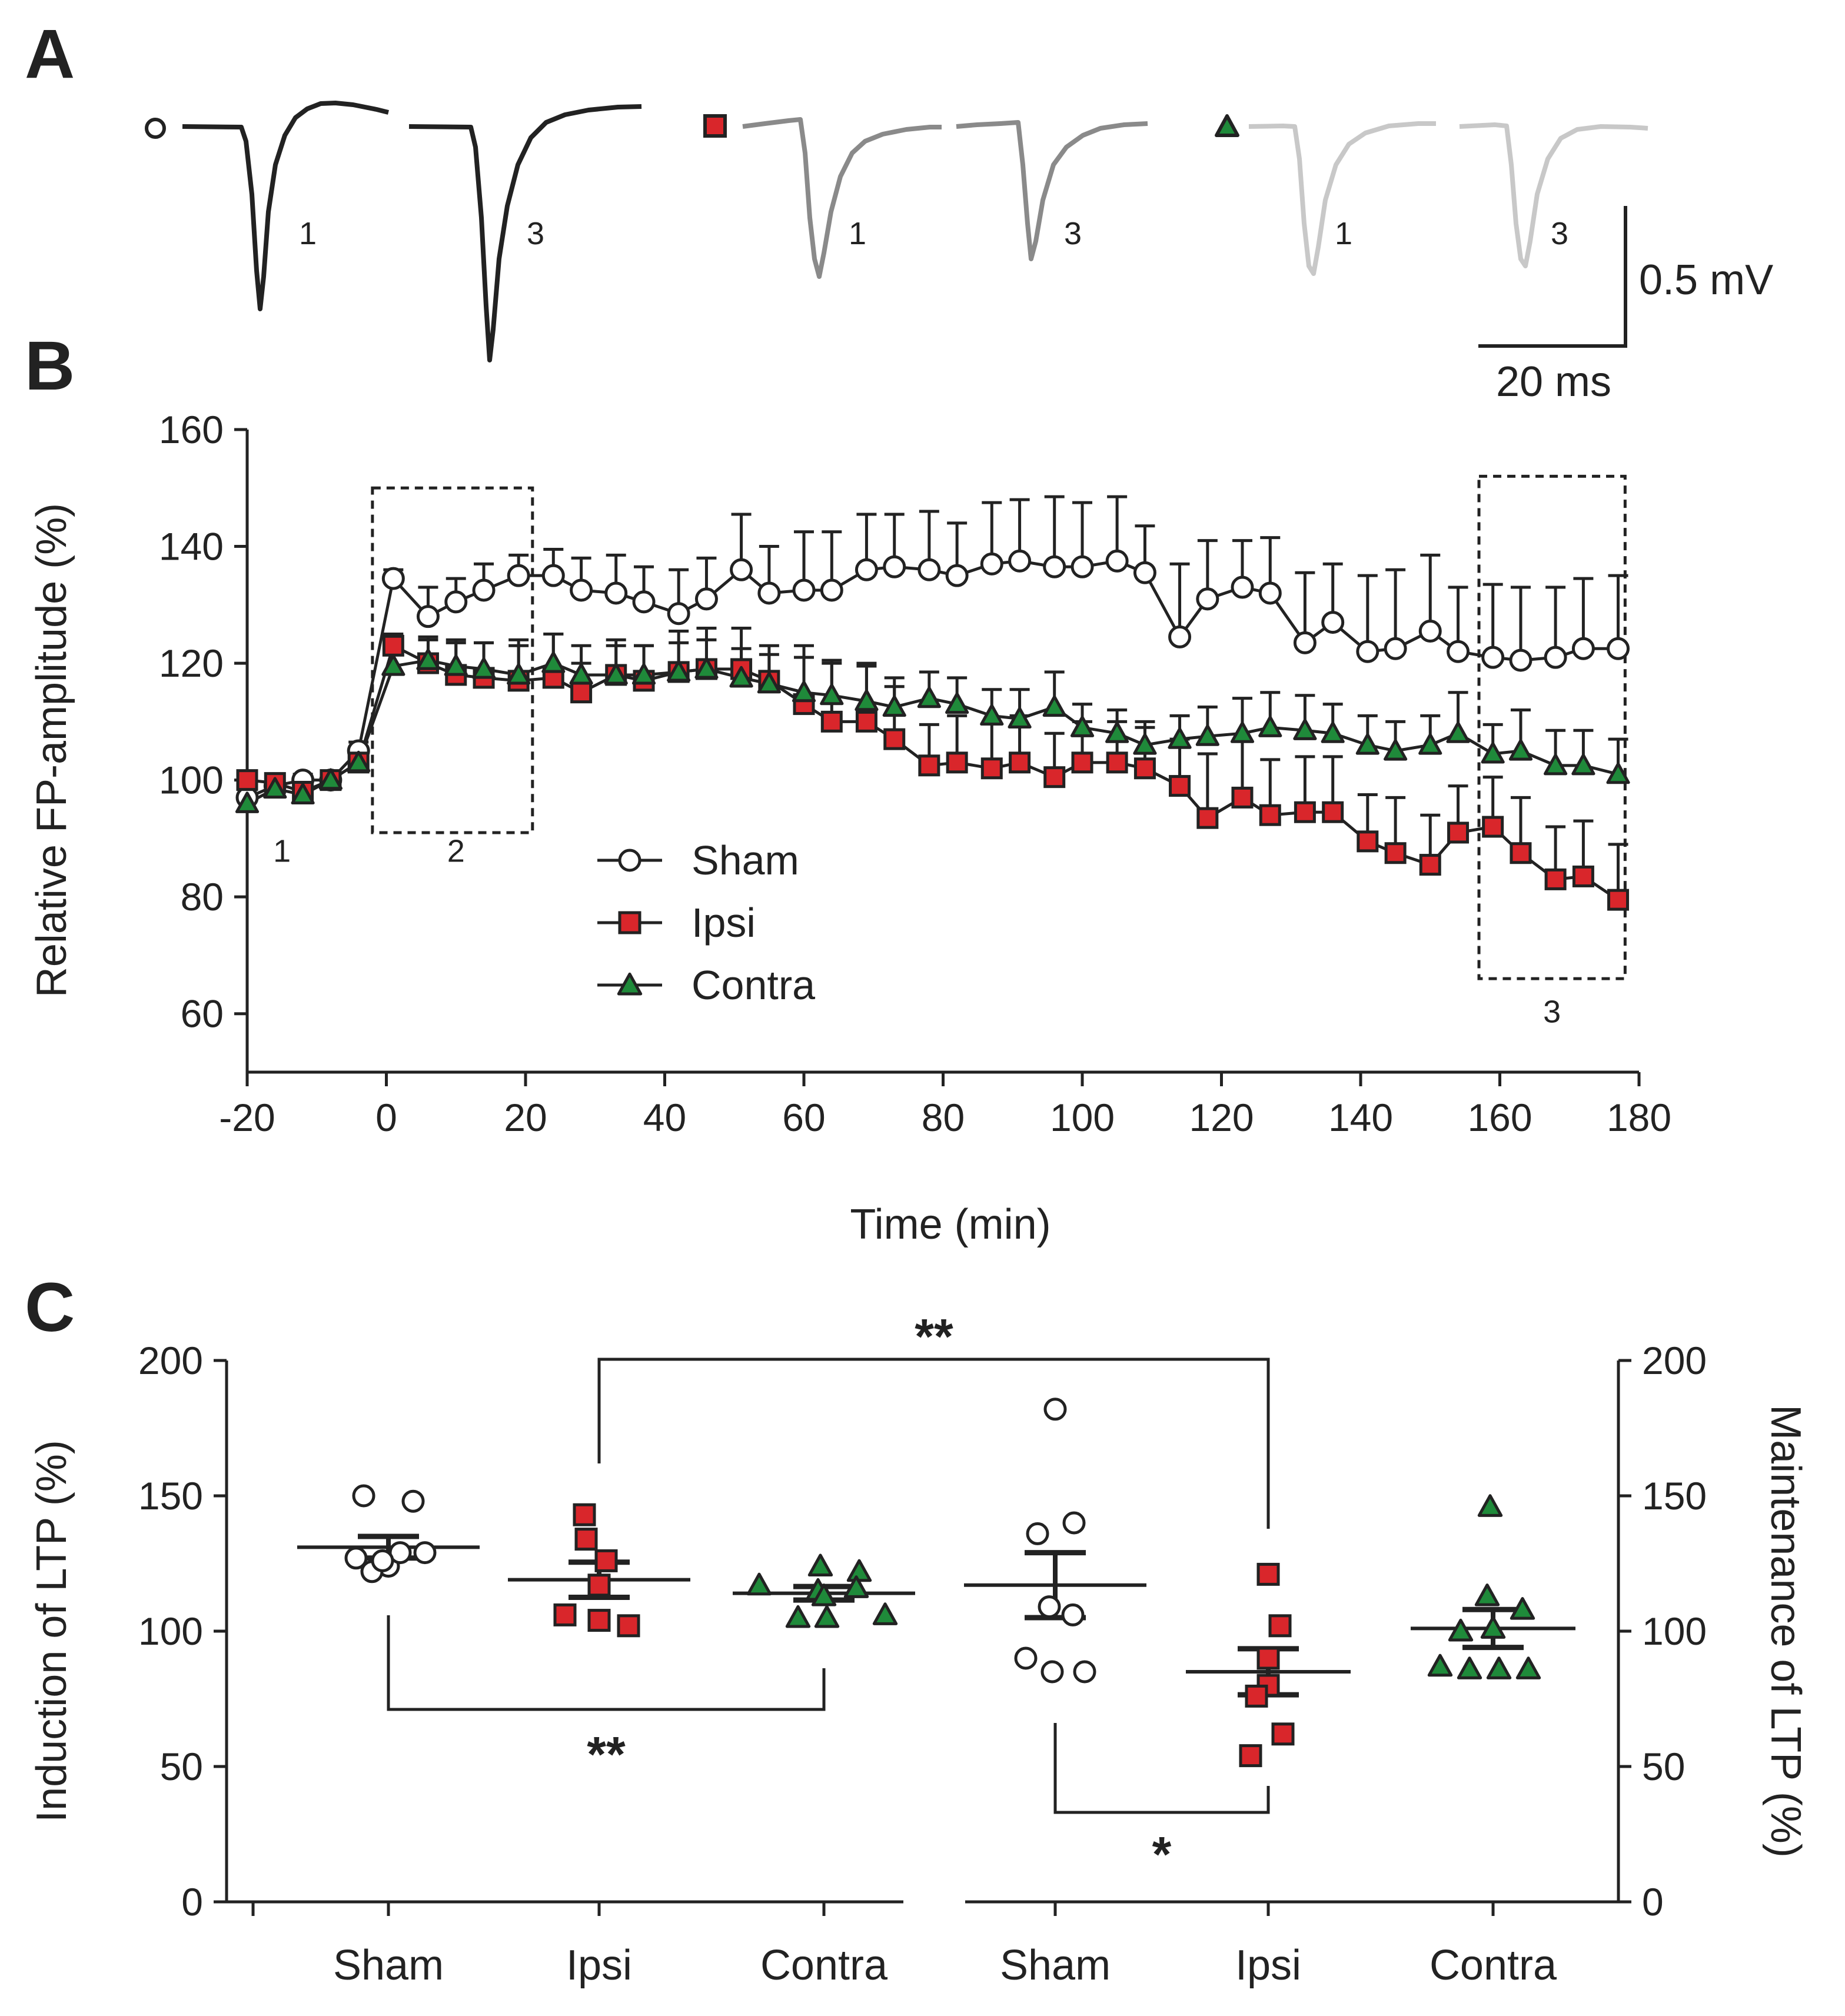 The width and height of the screenshot is (1845, 2016). What do you see at coordinates (170, 1360) in the screenshot?
I see `left-y-tick-label: 200` at bounding box center [170, 1360].